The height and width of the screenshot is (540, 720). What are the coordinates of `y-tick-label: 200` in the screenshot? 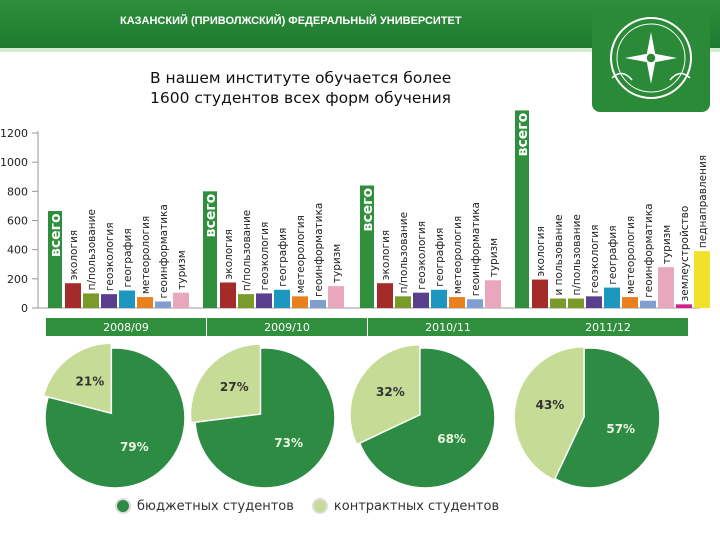 It's located at (17, 279).